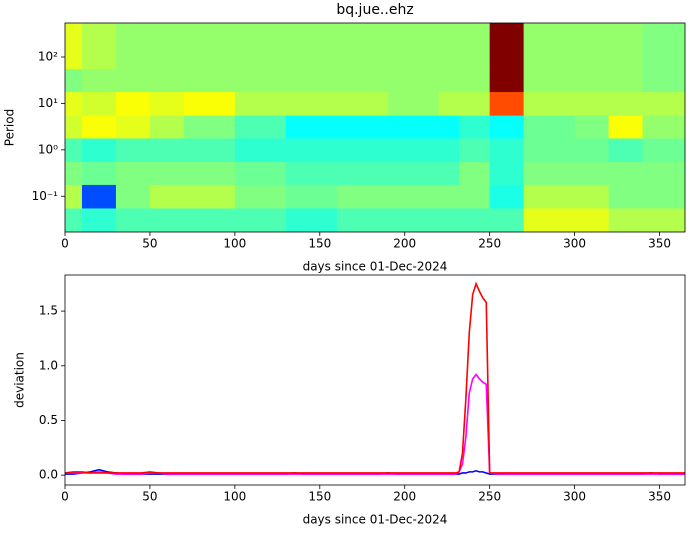 This screenshot has height=535, width=690. Describe the element at coordinates (20, 380) in the screenshot. I see `y-axis-label: deviation` at that location.